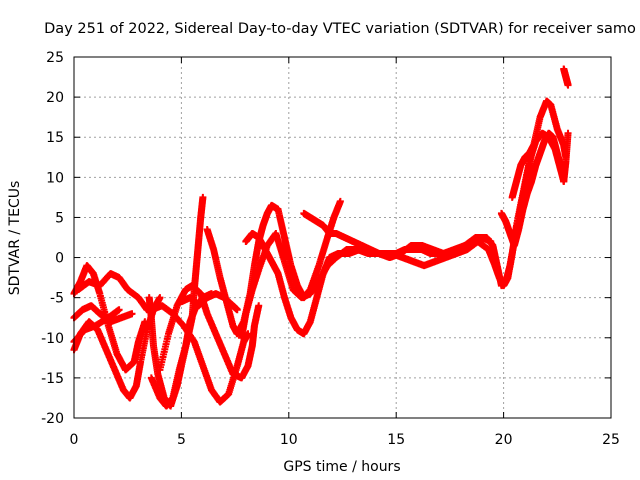  What do you see at coordinates (52, 339) in the screenshot?
I see `y-tick-label: -10` at bounding box center [52, 339].